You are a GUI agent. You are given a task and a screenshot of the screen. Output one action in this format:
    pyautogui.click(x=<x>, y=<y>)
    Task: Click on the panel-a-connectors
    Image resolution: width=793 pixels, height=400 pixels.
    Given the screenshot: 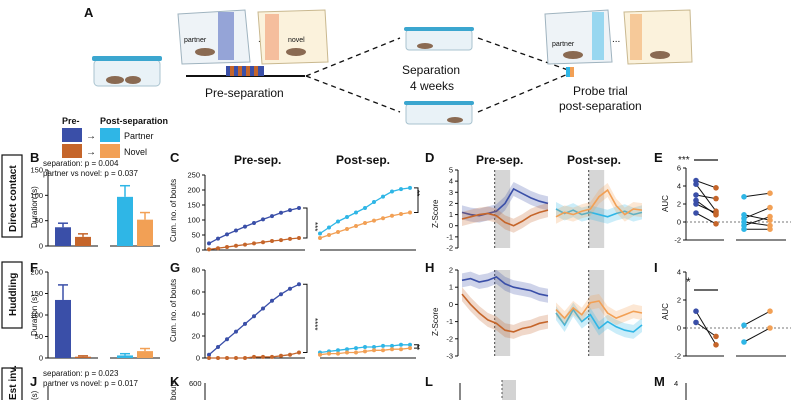 What is the action you would take?
    pyautogui.click(x=437, y=75)
    